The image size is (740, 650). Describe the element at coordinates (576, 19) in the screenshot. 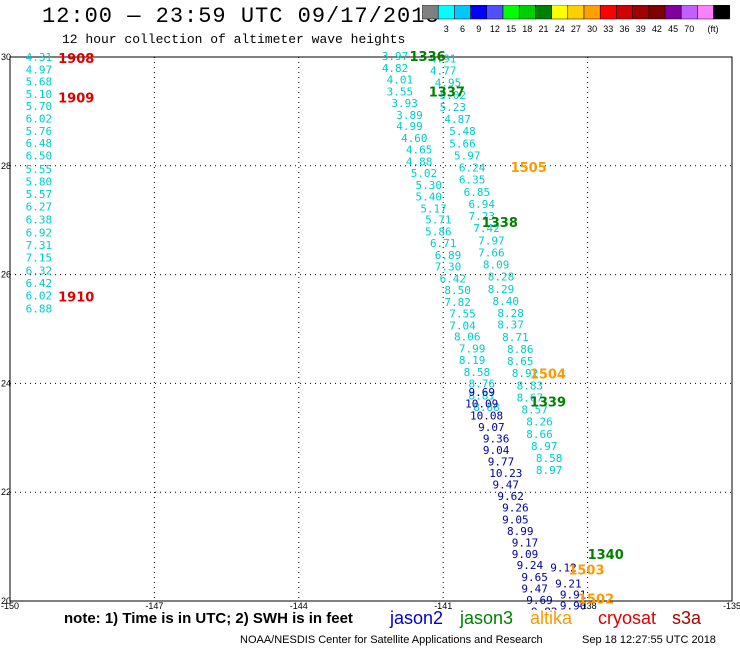

I see `colorbar-legend: 3 6 9 12 15 18 21 24 27 30 33 36 39 42 45 70 (ft)` at that location.